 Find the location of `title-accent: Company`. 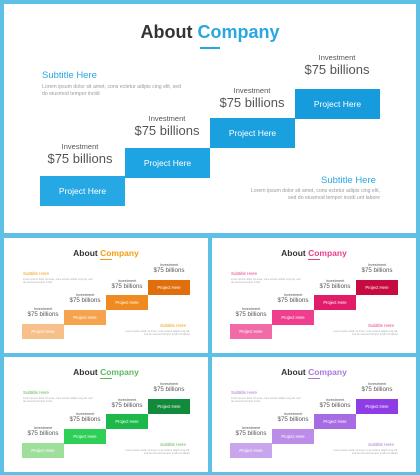

title-accent: Company is located at coordinates (238, 32).